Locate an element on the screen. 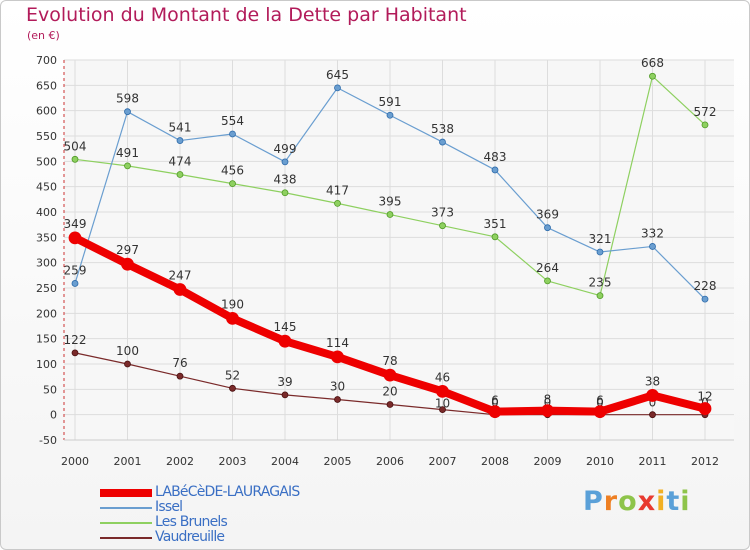 This screenshot has height=550, width=750. x-tick-label: 2005 is located at coordinates (338, 461).